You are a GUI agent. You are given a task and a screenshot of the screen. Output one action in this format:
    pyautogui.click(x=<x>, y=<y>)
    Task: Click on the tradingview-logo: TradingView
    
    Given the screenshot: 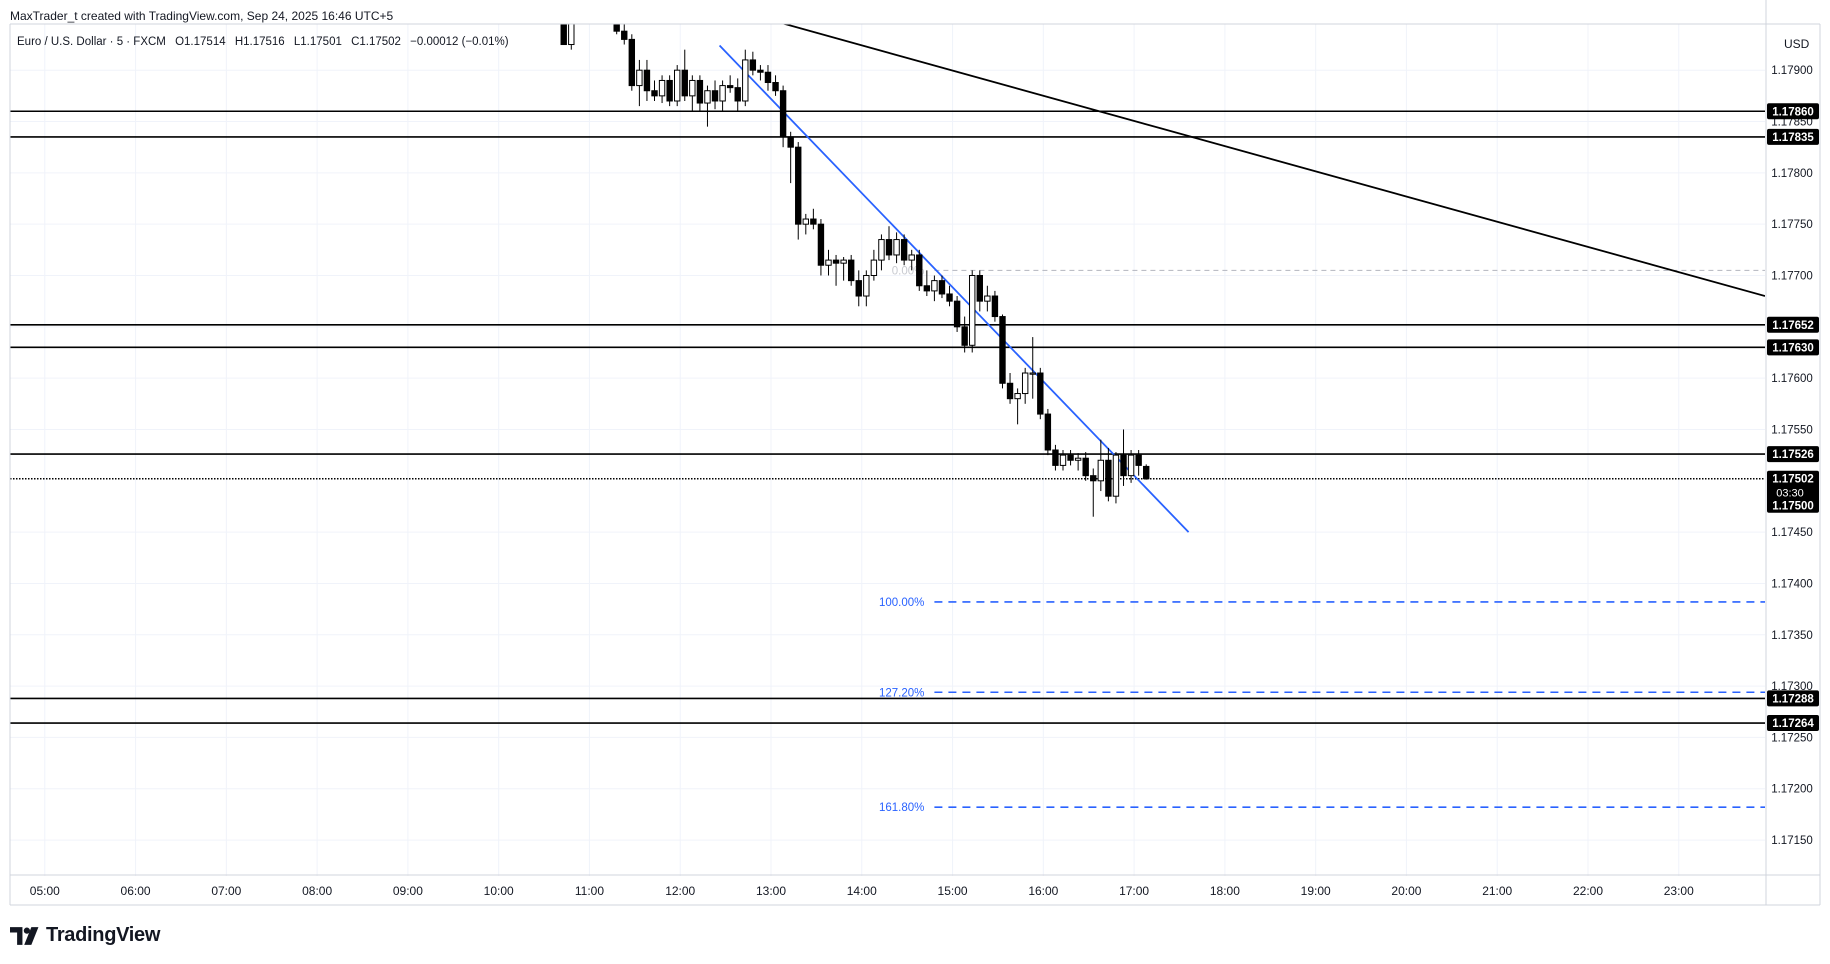 What is the action you would take?
    pyautogui.click(x=85, y=935)
    